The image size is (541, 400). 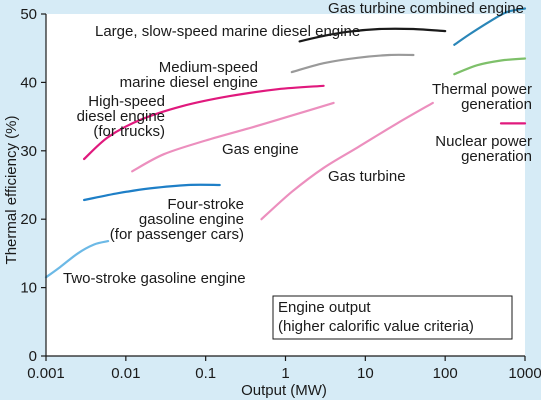 I want to click on x-tick-label: 0.001, so click(x=46, y=373).